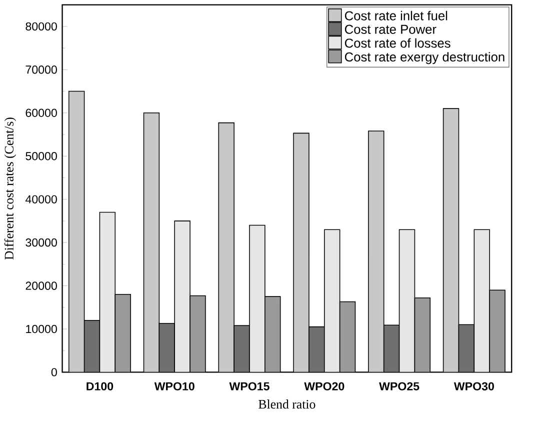 The image size is (551, 422). What do you see at coordinates (249, 386) in the screenshot?
I see `x-tick-label: WPO15` at bounding box center [249, 386].